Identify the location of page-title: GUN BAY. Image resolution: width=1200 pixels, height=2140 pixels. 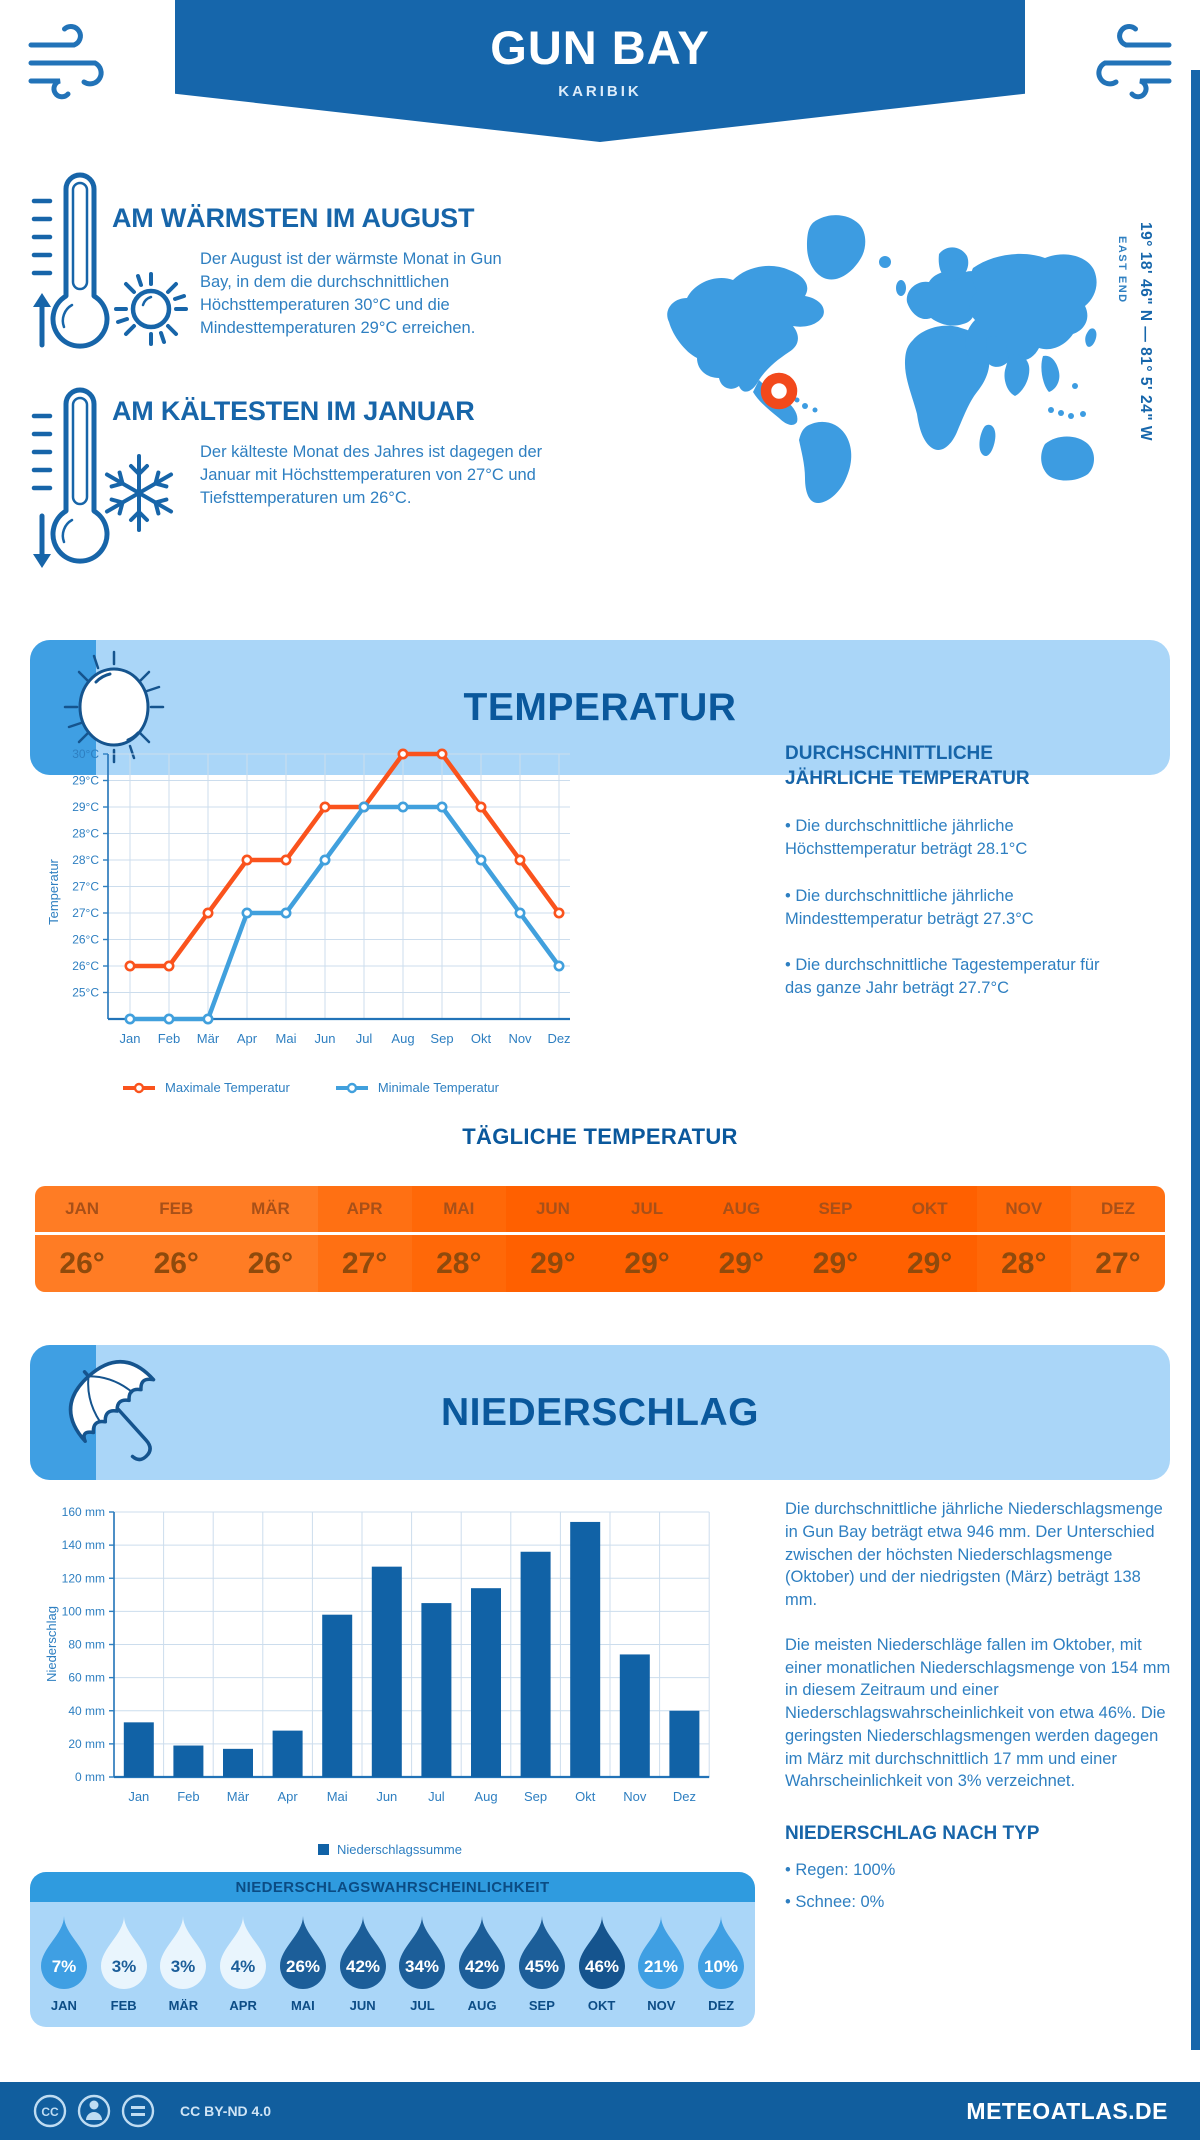
(600, 47).